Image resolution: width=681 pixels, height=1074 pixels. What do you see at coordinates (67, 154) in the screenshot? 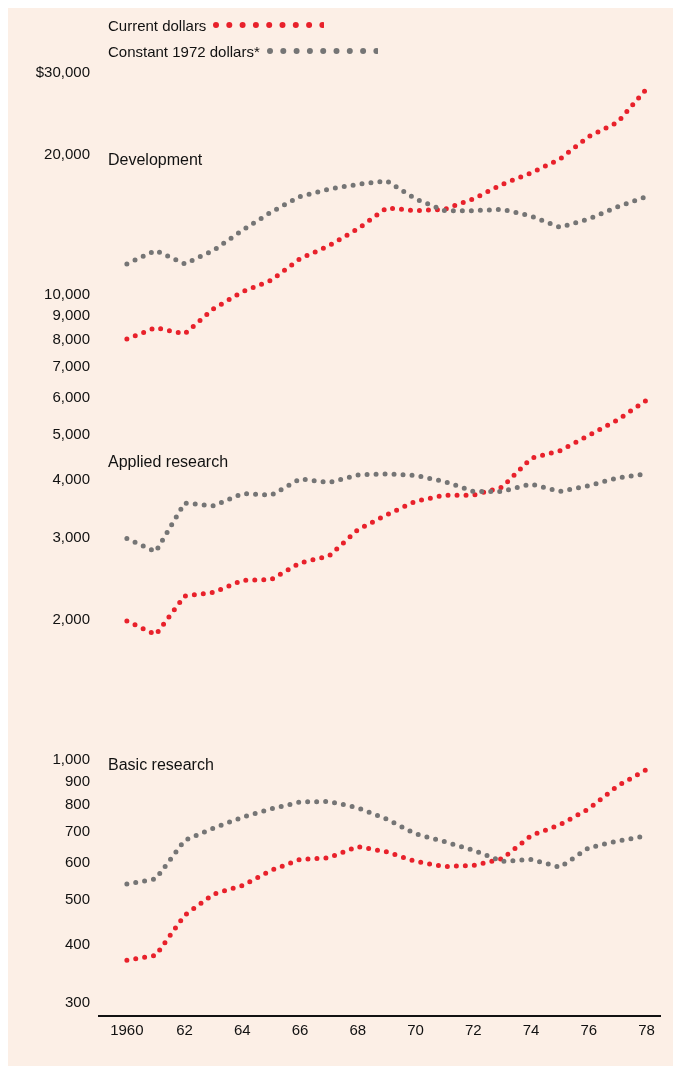
I see `y-tick-label: 20,000` at bounding box center [67, 154].